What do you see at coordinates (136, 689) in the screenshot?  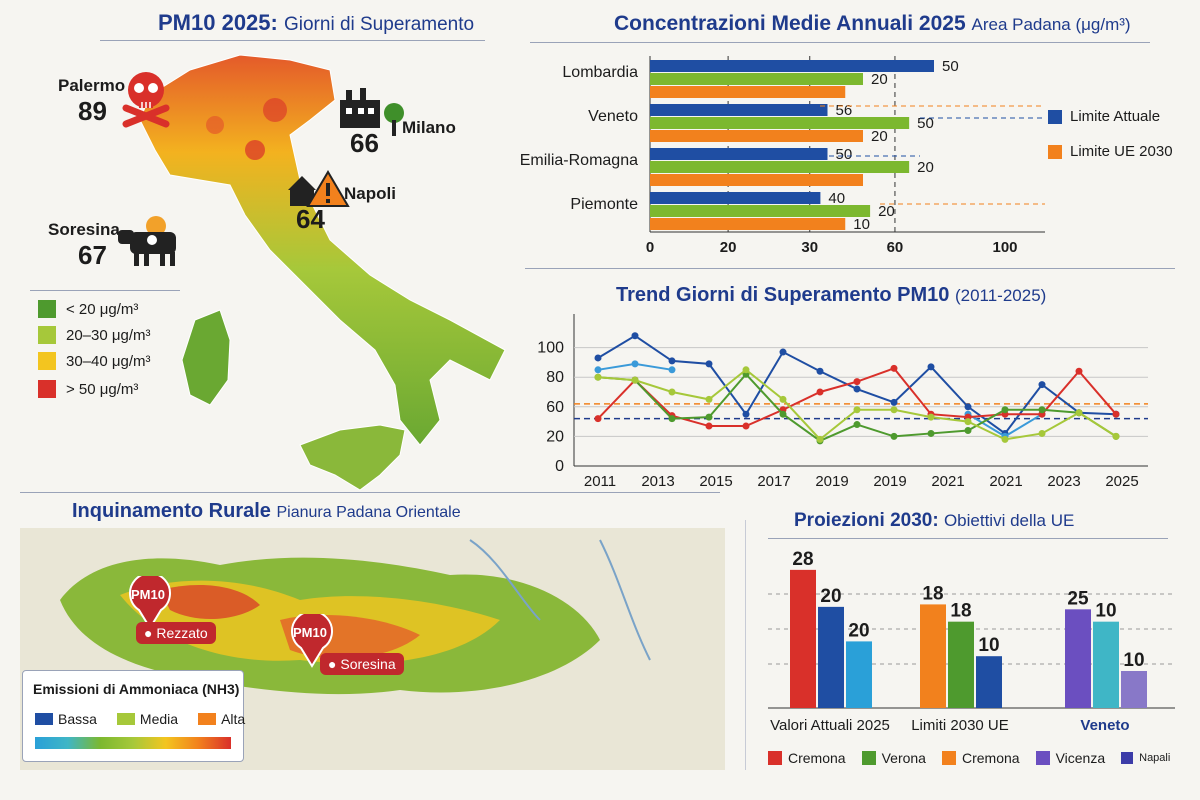 I see `ammonia-legend-title: Emissioni di Ammoniaca (NH3)` at bounding box center [136, 689].